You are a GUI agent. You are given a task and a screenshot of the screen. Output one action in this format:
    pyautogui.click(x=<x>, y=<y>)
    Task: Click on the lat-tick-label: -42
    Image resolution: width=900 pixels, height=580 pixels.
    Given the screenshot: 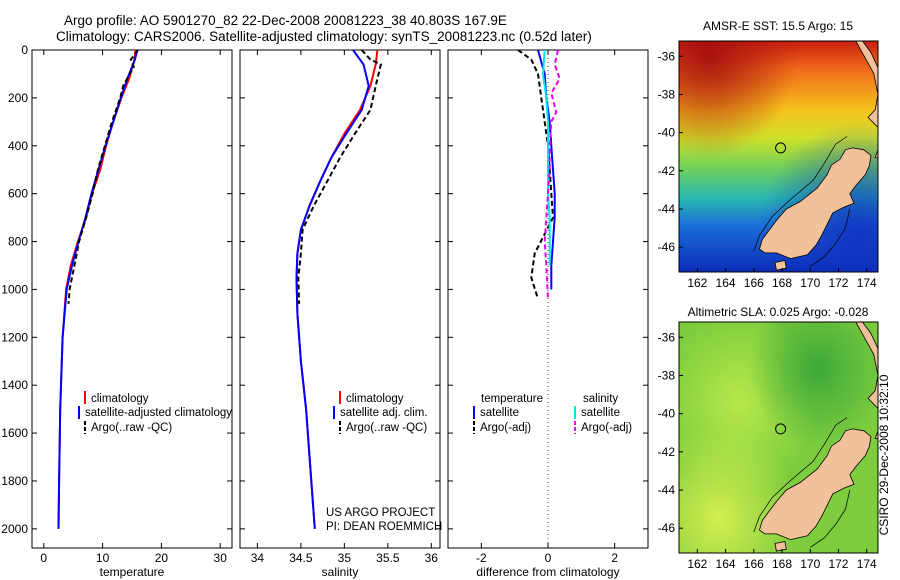 What is the action you would take?
    pyautogui.click(x=667, y=171)
    